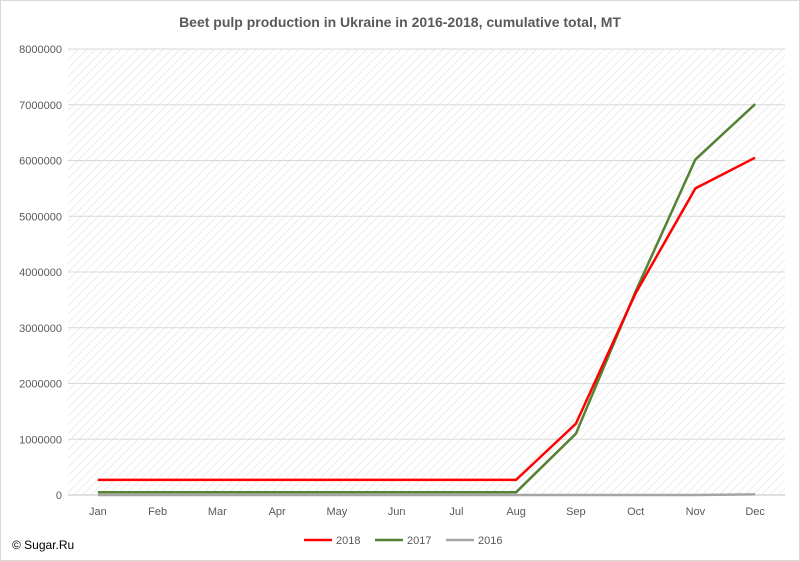  What do you see at coordinates (59, 496) in the screenshot?
I see `y-tick-label: 0` at bounding box center [59, 496].